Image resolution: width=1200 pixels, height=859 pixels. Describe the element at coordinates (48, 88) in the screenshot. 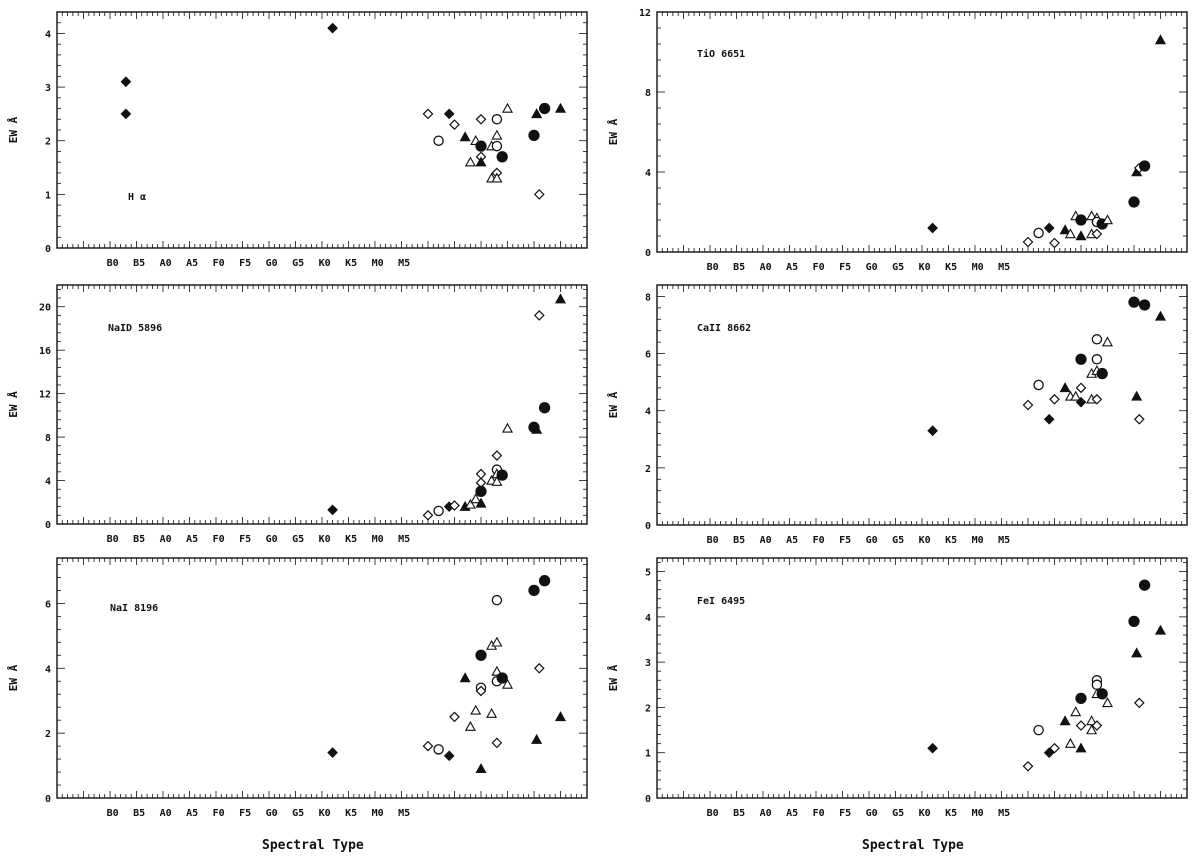

I see `y-tick-label: 3` at that location.